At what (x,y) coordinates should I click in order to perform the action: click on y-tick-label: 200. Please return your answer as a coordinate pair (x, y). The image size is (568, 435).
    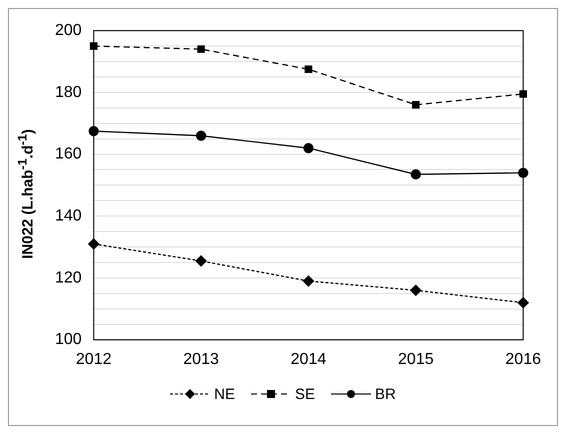
    Looking at the image, I should click on (68, 31).